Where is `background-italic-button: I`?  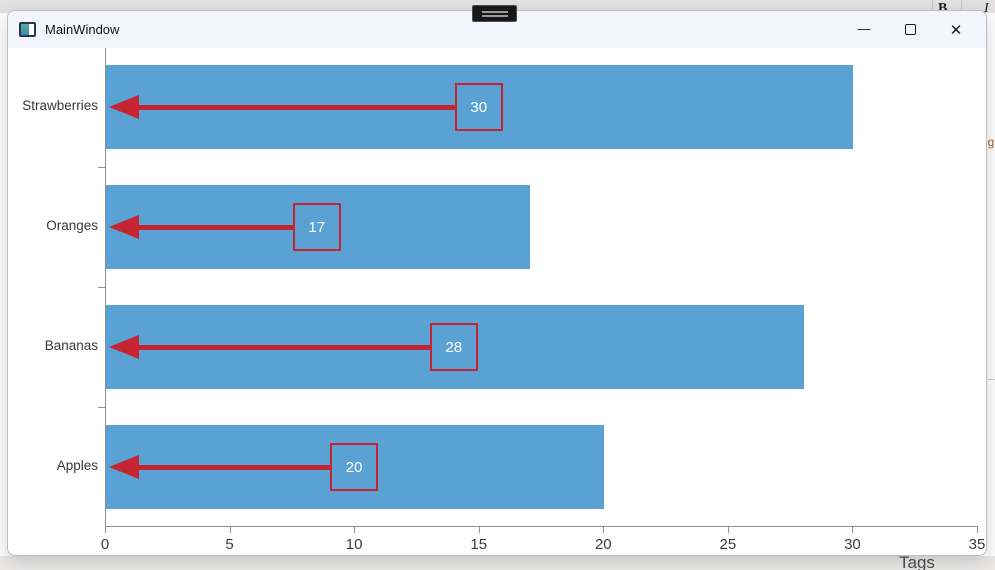
background-italic-button: I is located at coordinates (986, 7).